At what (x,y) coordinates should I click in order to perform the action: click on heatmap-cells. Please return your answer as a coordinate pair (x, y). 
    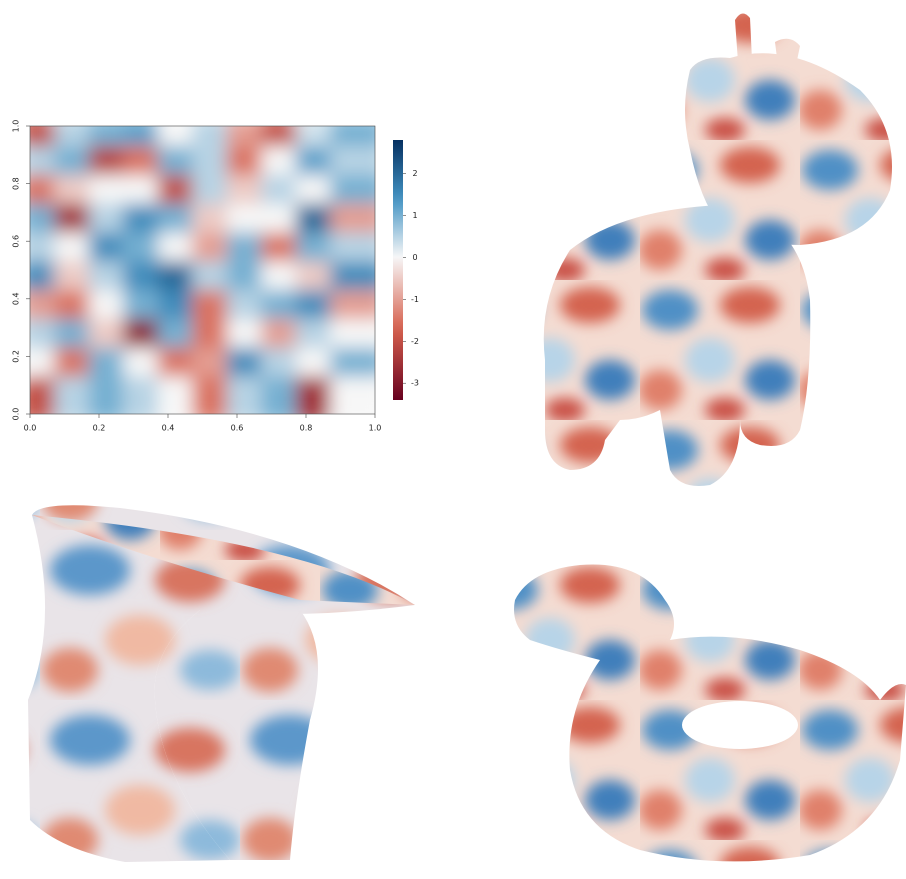
    Looking at the image, I should click on (202, 270).